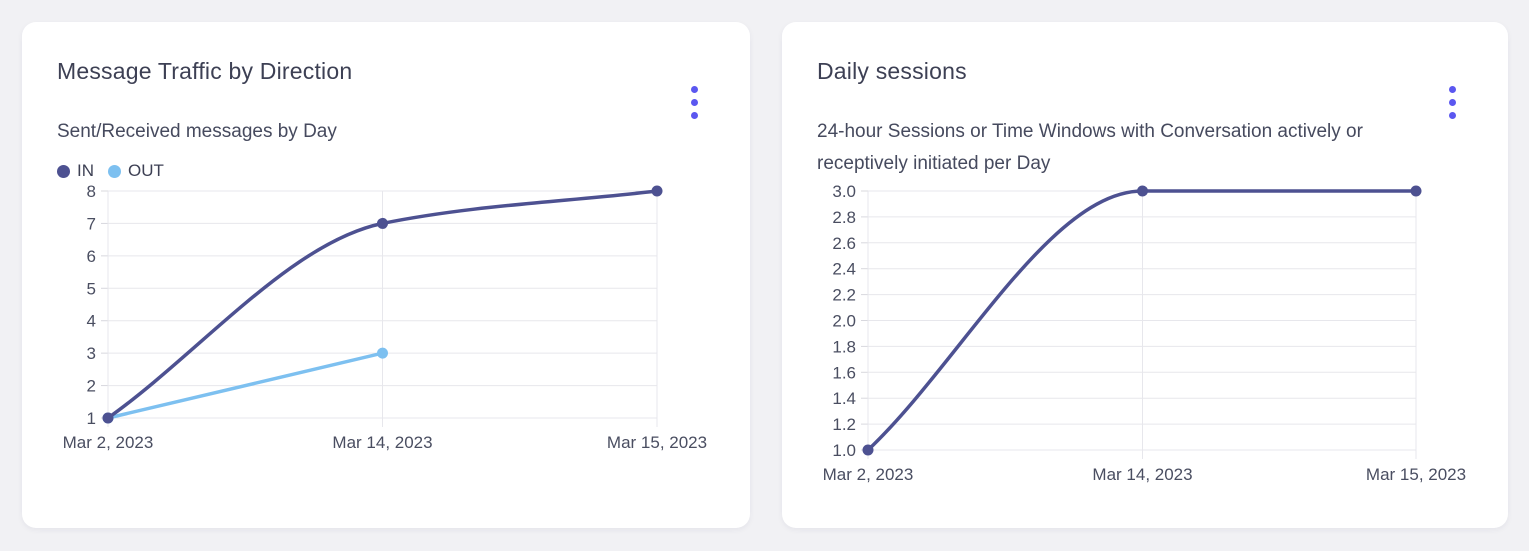 The height and width of the screenshot is (551, 1529). Describe the element at coordinates (85, 170) in the screenshot. I see `legend-label-in: IN` at that location.